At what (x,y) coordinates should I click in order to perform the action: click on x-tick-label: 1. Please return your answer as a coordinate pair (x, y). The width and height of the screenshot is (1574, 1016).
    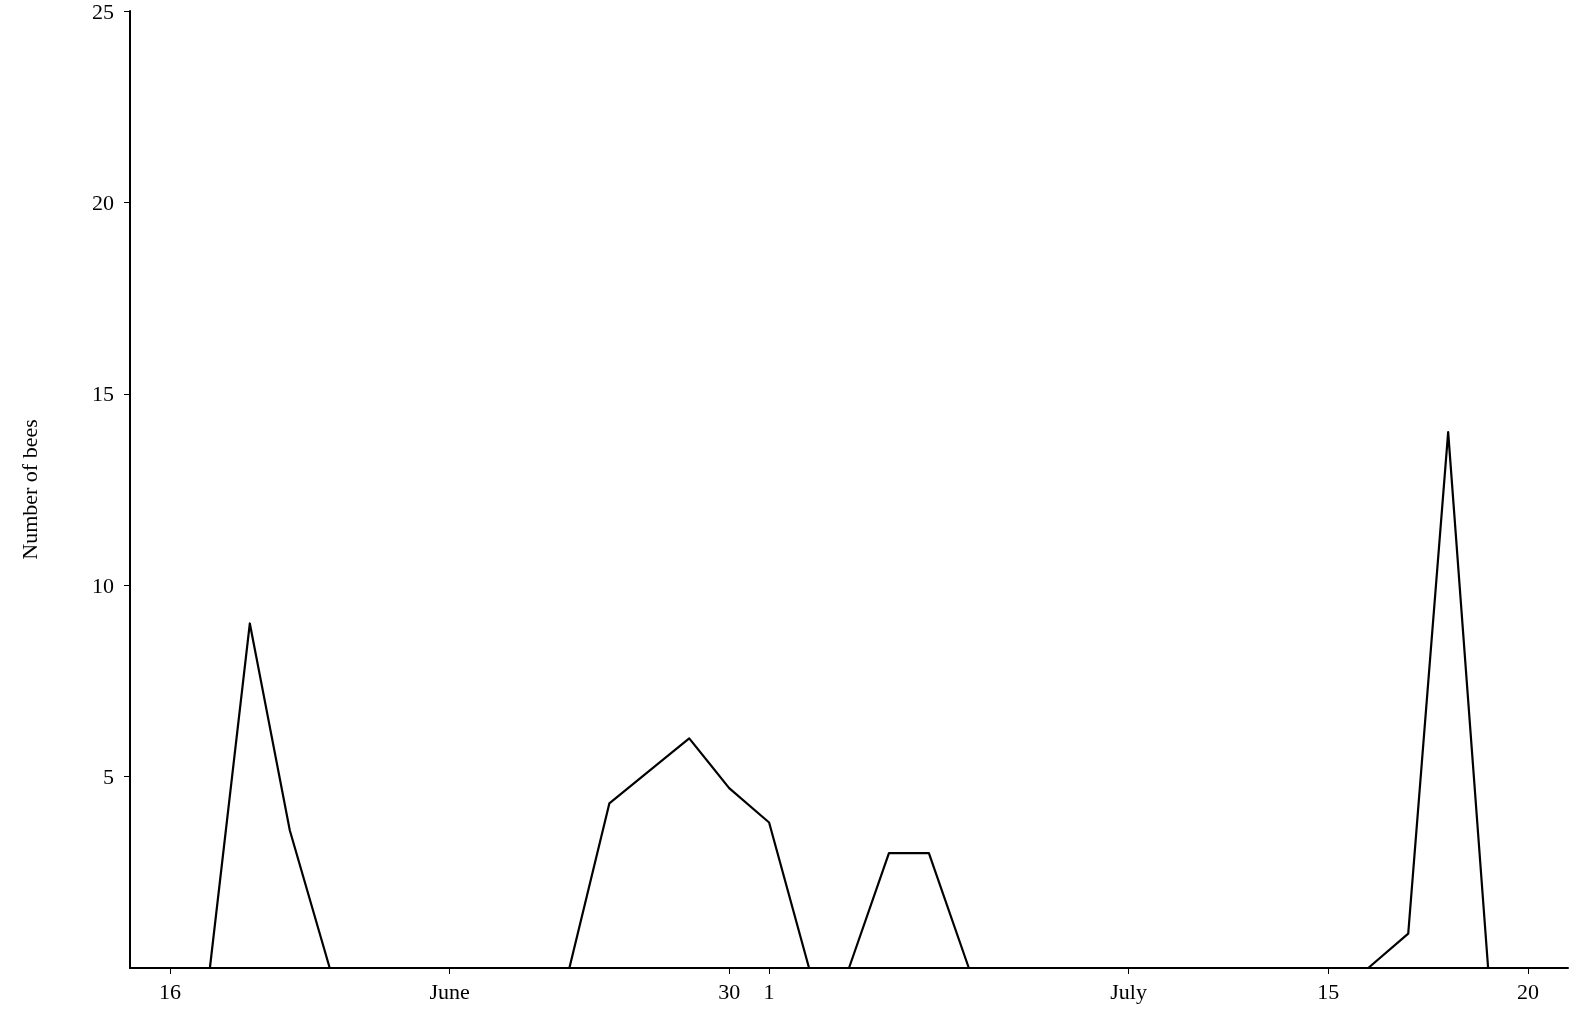
    Looking at the image, I should click on (769, 991).